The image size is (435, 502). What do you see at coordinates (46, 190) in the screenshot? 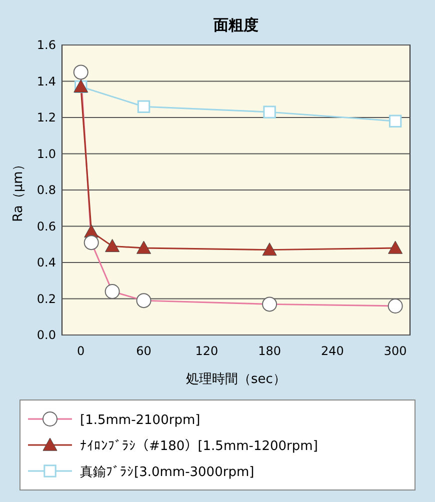
I see `y-tick-label: 0.8` at bounding box center [46, 190].